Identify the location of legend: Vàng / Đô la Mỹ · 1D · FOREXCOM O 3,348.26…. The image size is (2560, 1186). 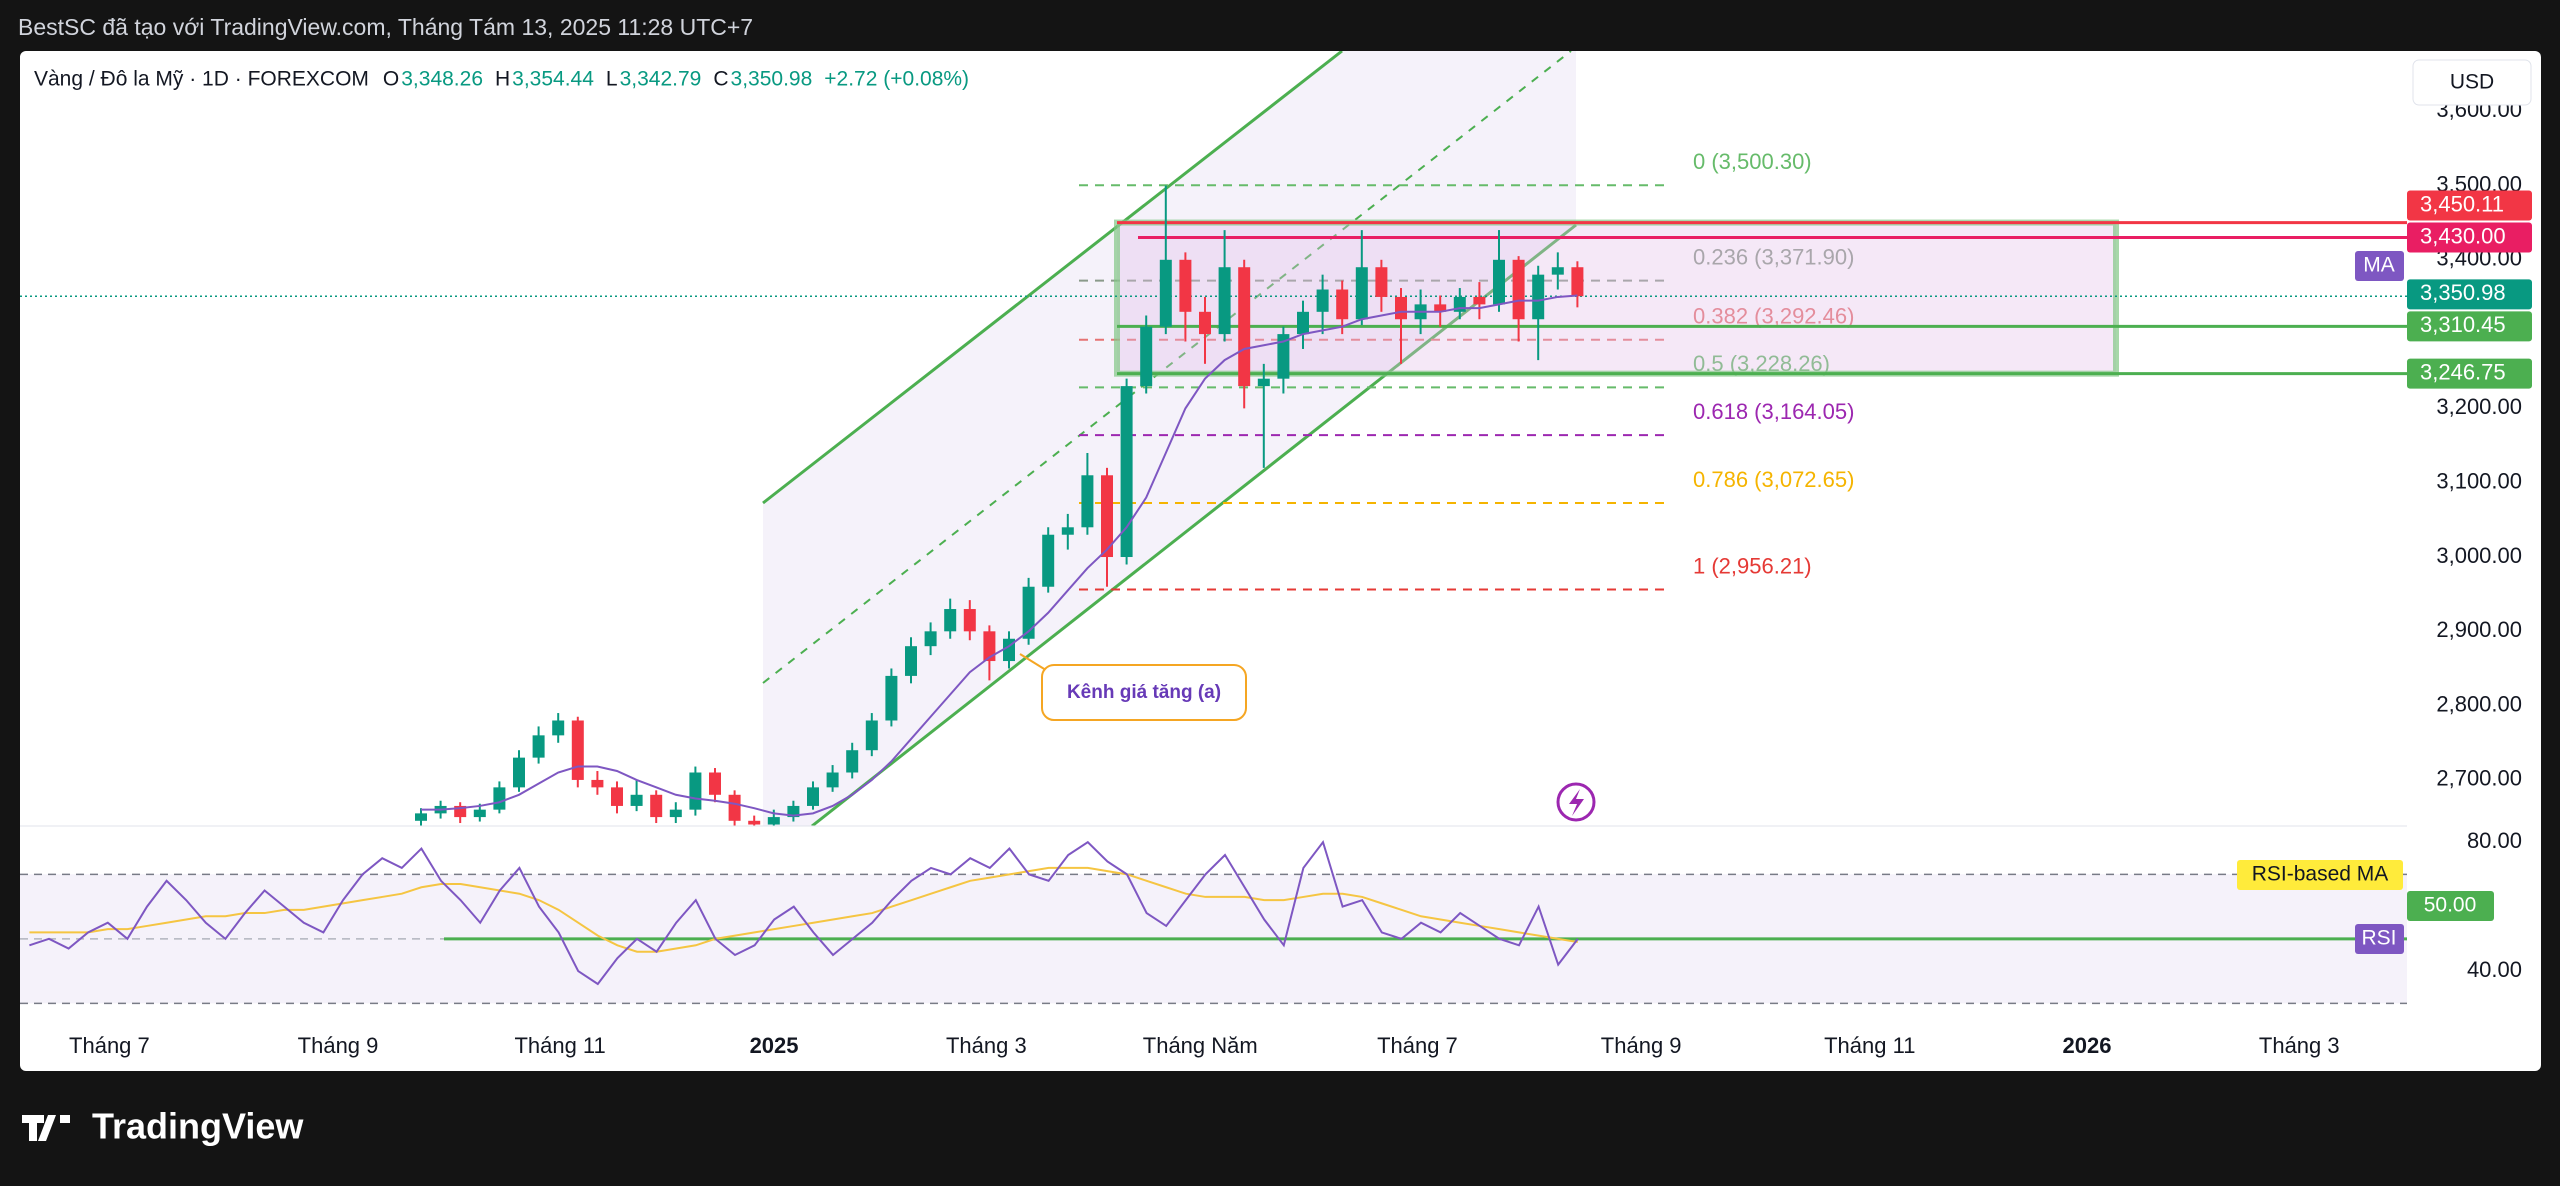
(556, 80).